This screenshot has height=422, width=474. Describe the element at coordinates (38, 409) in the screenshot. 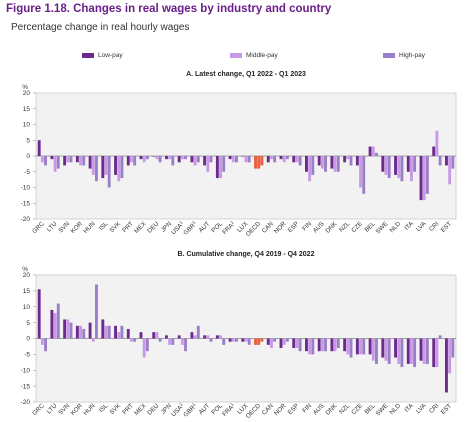

I see `panel-b-xtick-grc: GRC` at that location.